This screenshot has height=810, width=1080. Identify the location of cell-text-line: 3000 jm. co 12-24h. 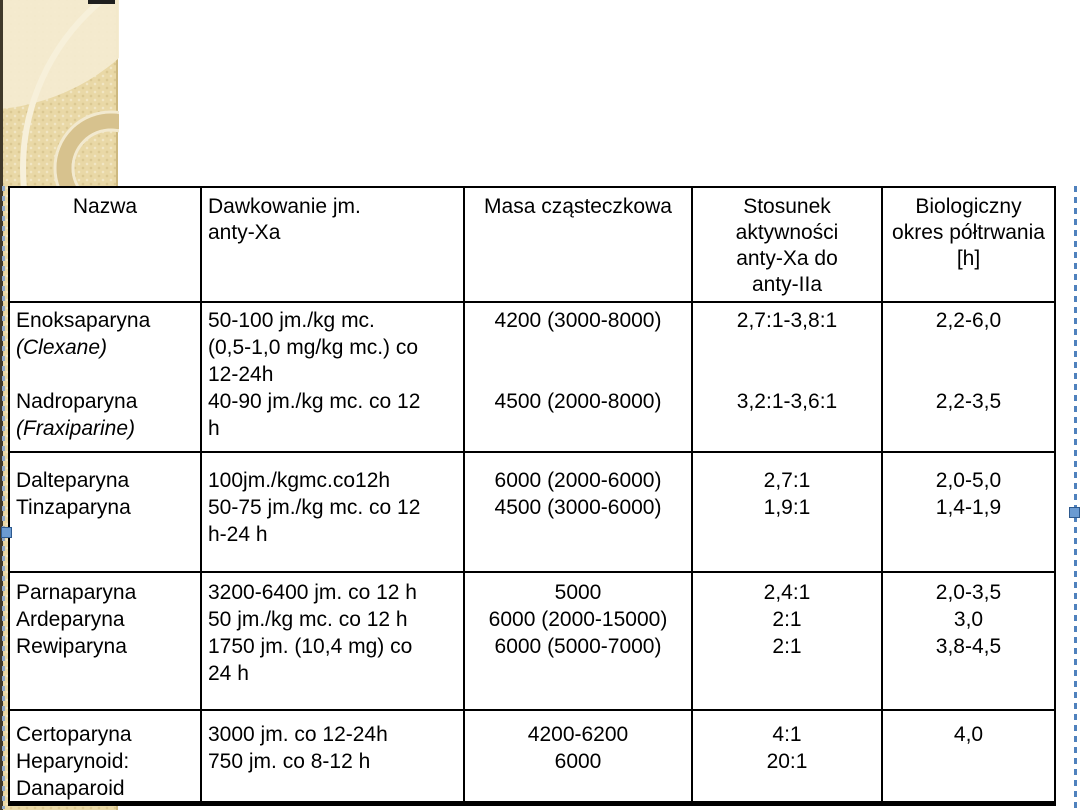
(298, 734).